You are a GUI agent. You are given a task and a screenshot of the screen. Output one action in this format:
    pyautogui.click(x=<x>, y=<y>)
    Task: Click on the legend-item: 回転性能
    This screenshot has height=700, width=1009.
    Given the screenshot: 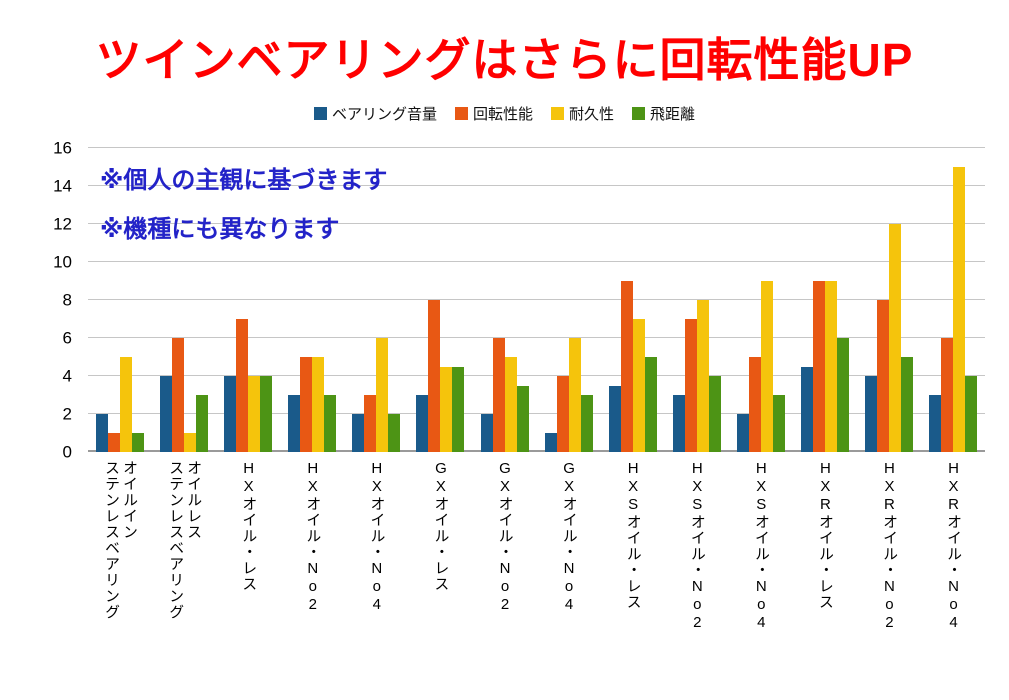 What is the action you would take?
    pyautogui.click(x=493, y=113)
    